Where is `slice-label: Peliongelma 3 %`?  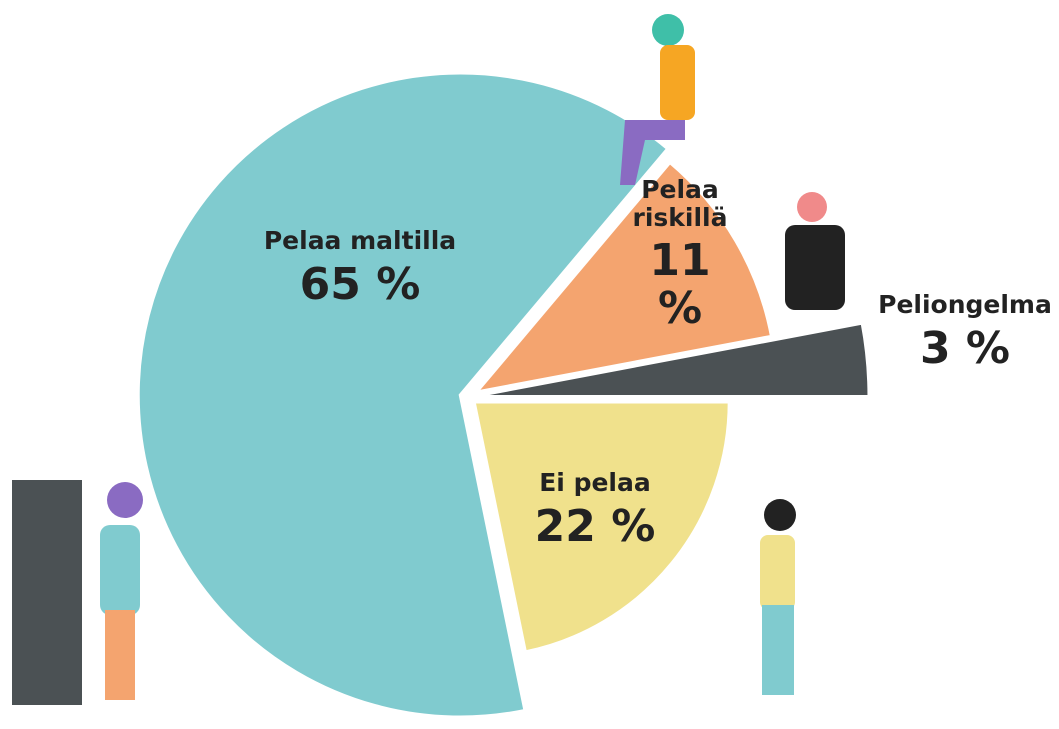 slice-label: Peliongelma 3 % is located at coordinates (962, 332).